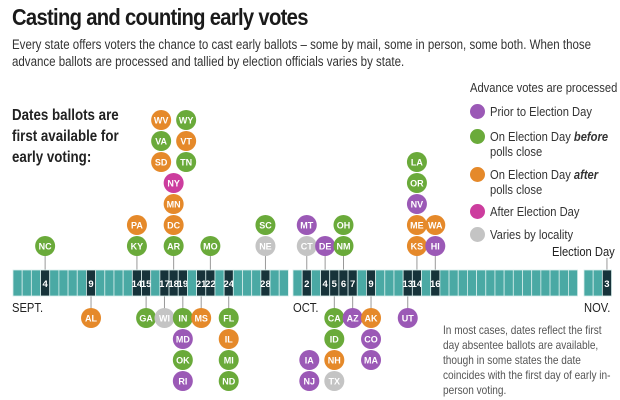  I want to click on state-marker-ct: CT, so click(306, 246).